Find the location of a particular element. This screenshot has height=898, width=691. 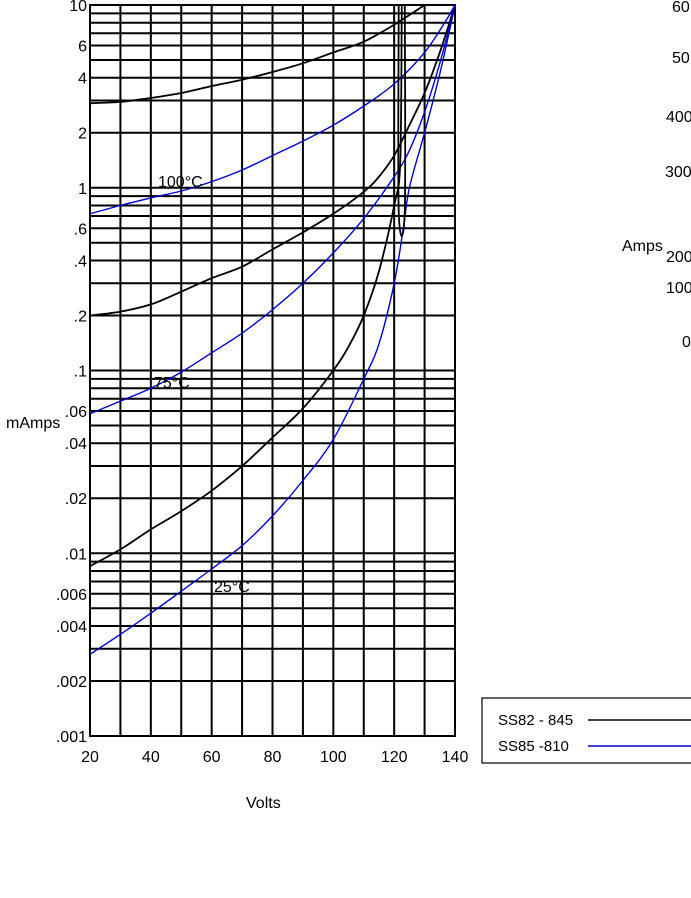

y-tick-label: .001 is located at coordinates (71, 737).